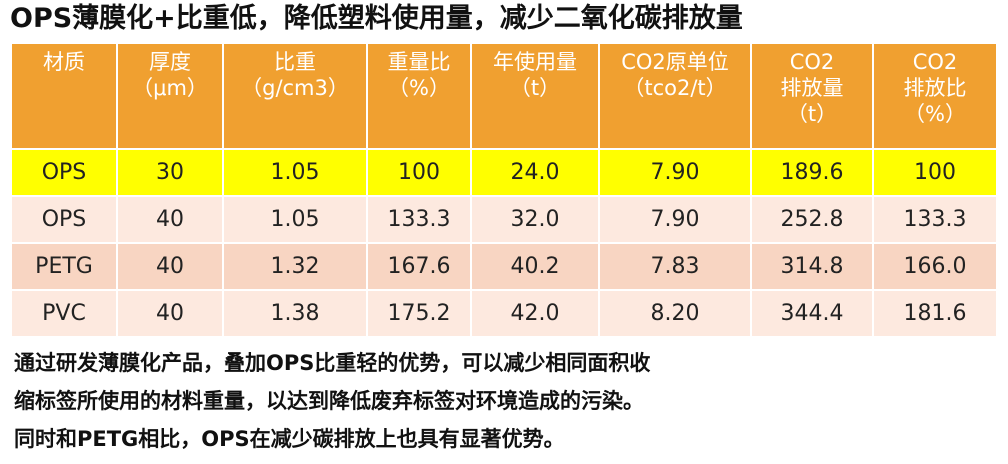  What do you see at coordinates (675, 96) in the screenshot?
I see `header-co2-unit: CO2原单位 （tco2/t）` at bounding box center [675, 96].